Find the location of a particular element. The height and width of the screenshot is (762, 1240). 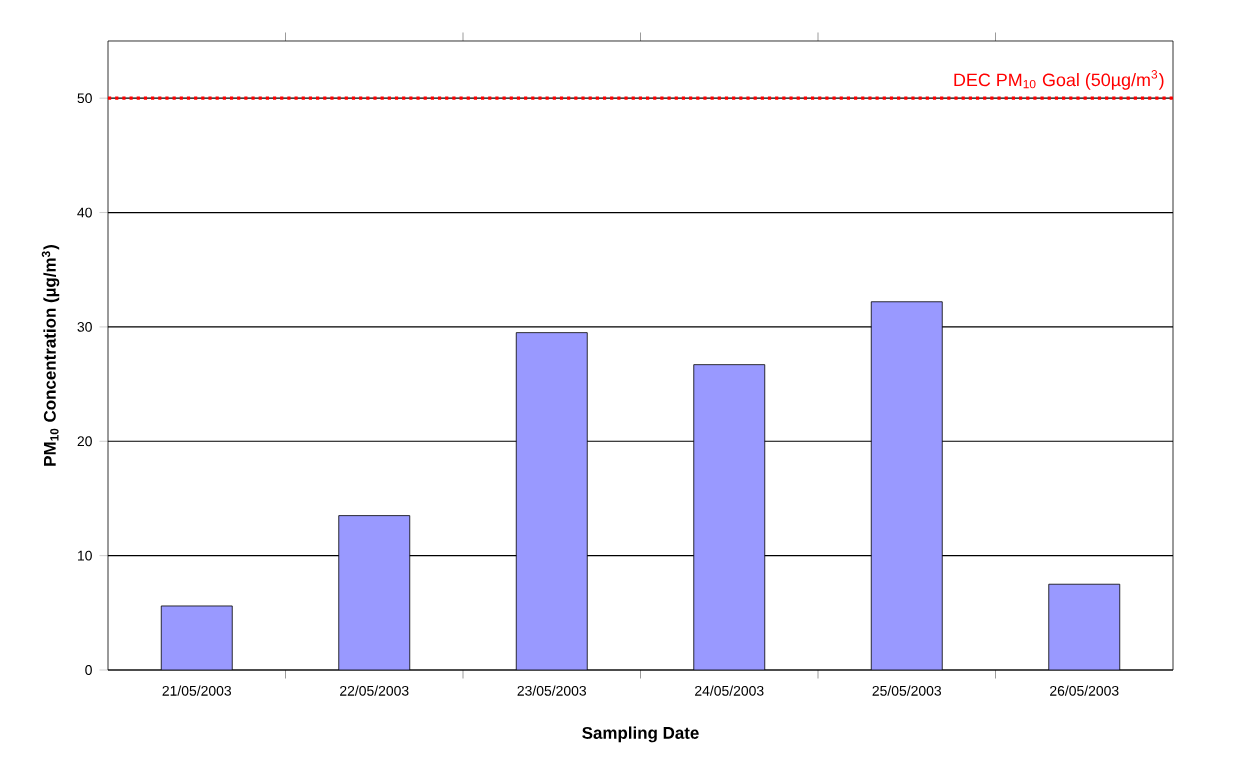

y-tick-label: 30 is located at coordinates (84, 326).